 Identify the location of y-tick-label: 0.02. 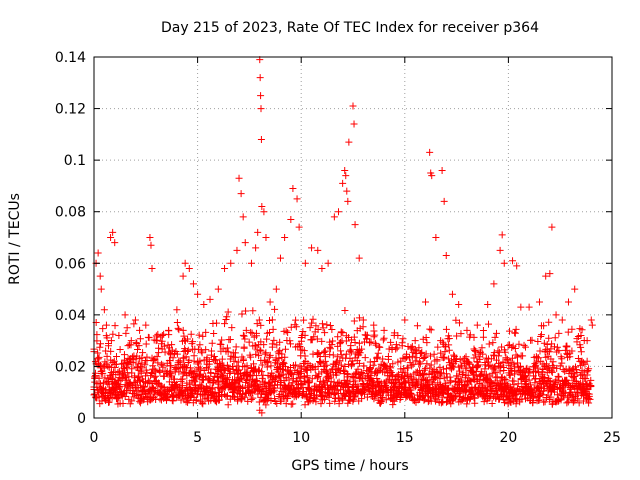
(70, 367).